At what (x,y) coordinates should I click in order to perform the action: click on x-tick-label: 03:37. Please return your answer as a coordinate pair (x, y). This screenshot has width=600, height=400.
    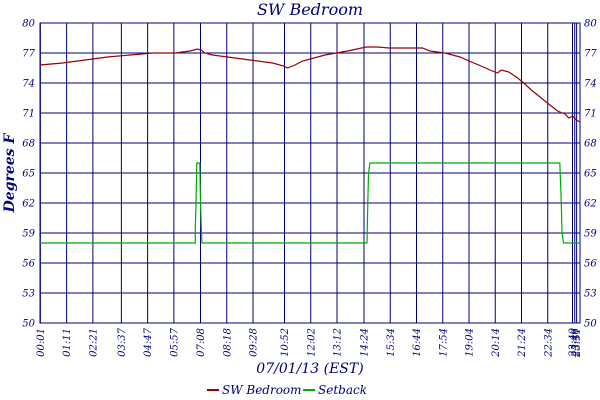
    Looking at the image, I should click on (122, 341).